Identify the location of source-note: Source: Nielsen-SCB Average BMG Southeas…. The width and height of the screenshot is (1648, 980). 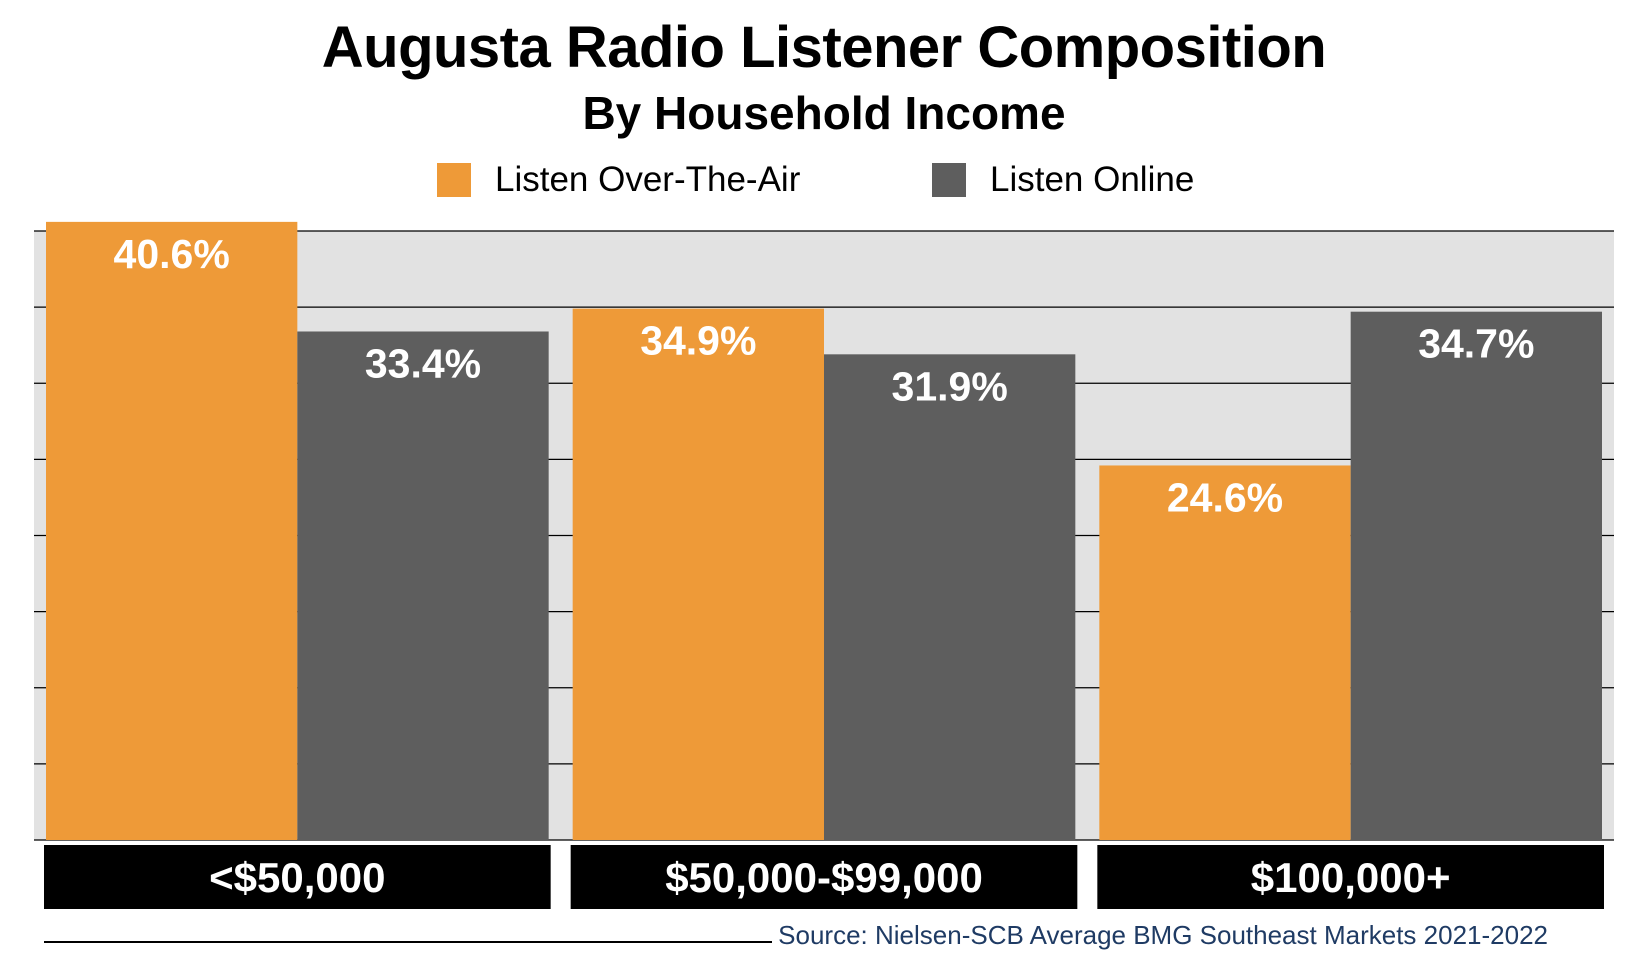
(1163, 935).